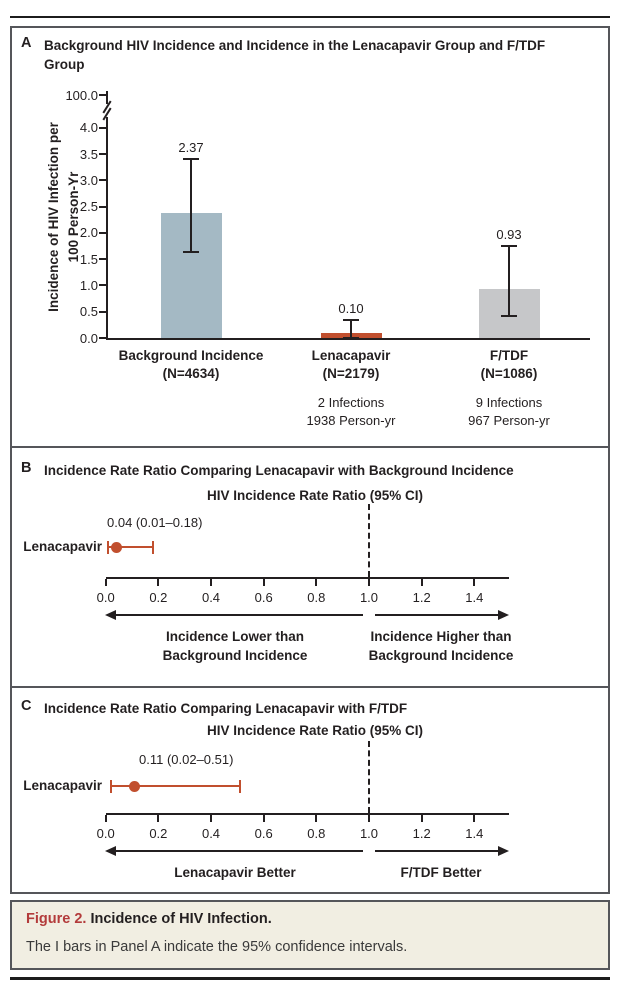 This screenshot has width=620, height=1000. Describe the element at coordinates (191, 148) in the screenshot. I see `bar-value-label: 2.37` at that location.